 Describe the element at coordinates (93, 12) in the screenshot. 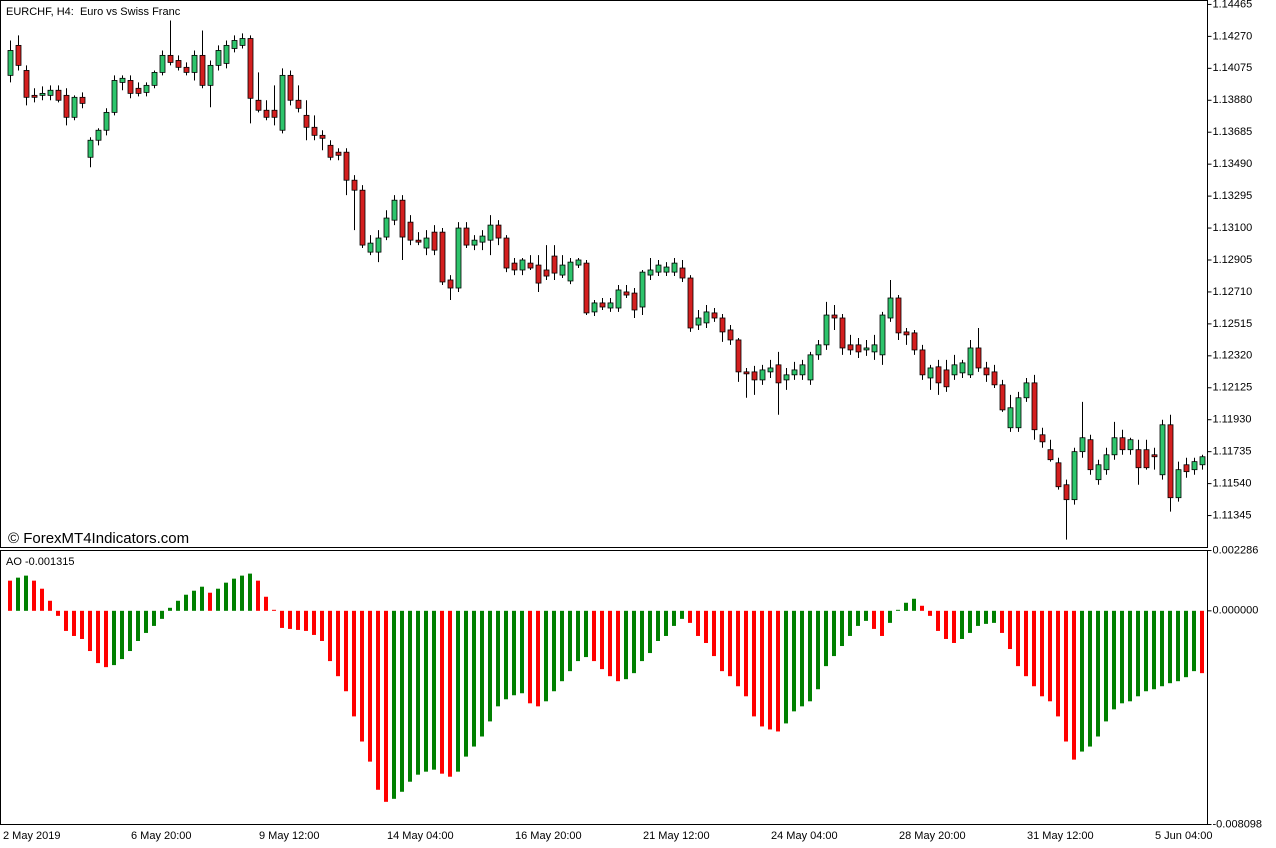

I see `chart-title: EURCHF, H4: Euro vs Swiss Franc` at that location.